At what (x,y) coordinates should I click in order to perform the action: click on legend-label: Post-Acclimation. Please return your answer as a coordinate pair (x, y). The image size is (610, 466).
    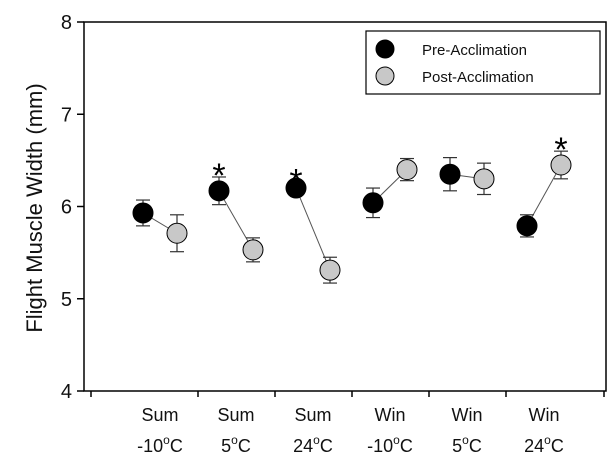
    Looking at the image, I should click on (478, 77).